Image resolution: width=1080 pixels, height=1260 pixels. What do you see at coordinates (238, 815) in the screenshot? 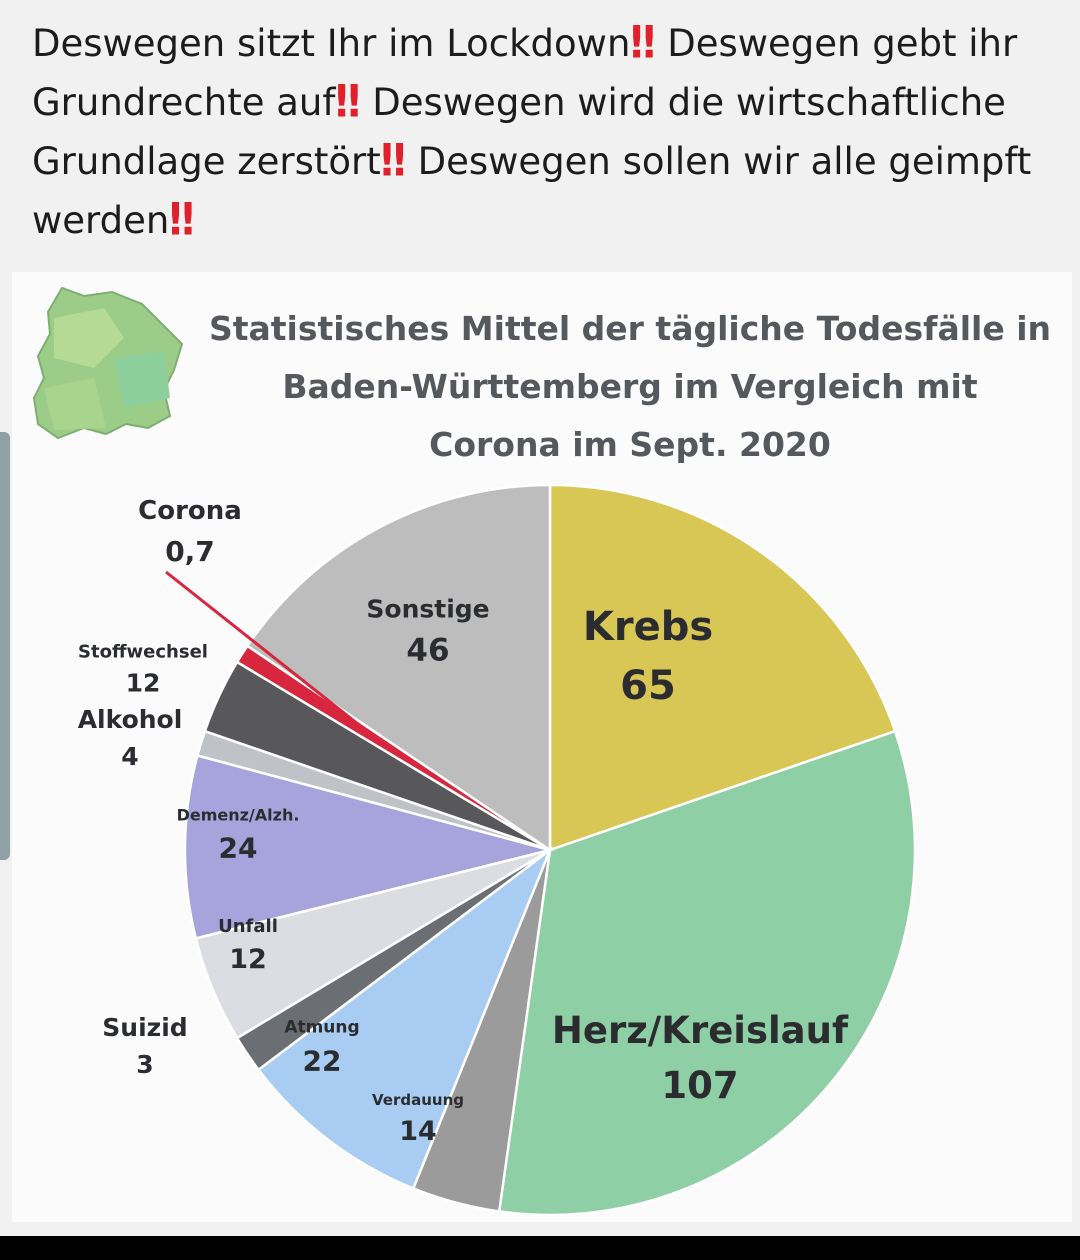
I see `slice-name: Demenz/Alzh.` at bounding box center [238, 815].